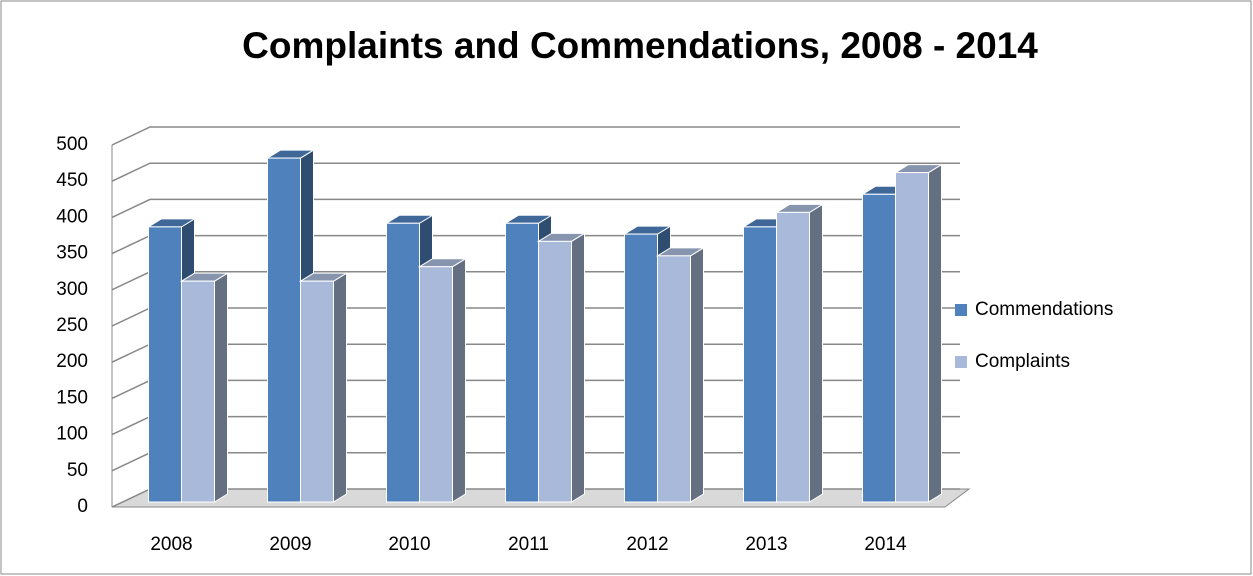 The image size is (1253, 576). I want to click on x-tick-label: 2013, so click(766, 544).